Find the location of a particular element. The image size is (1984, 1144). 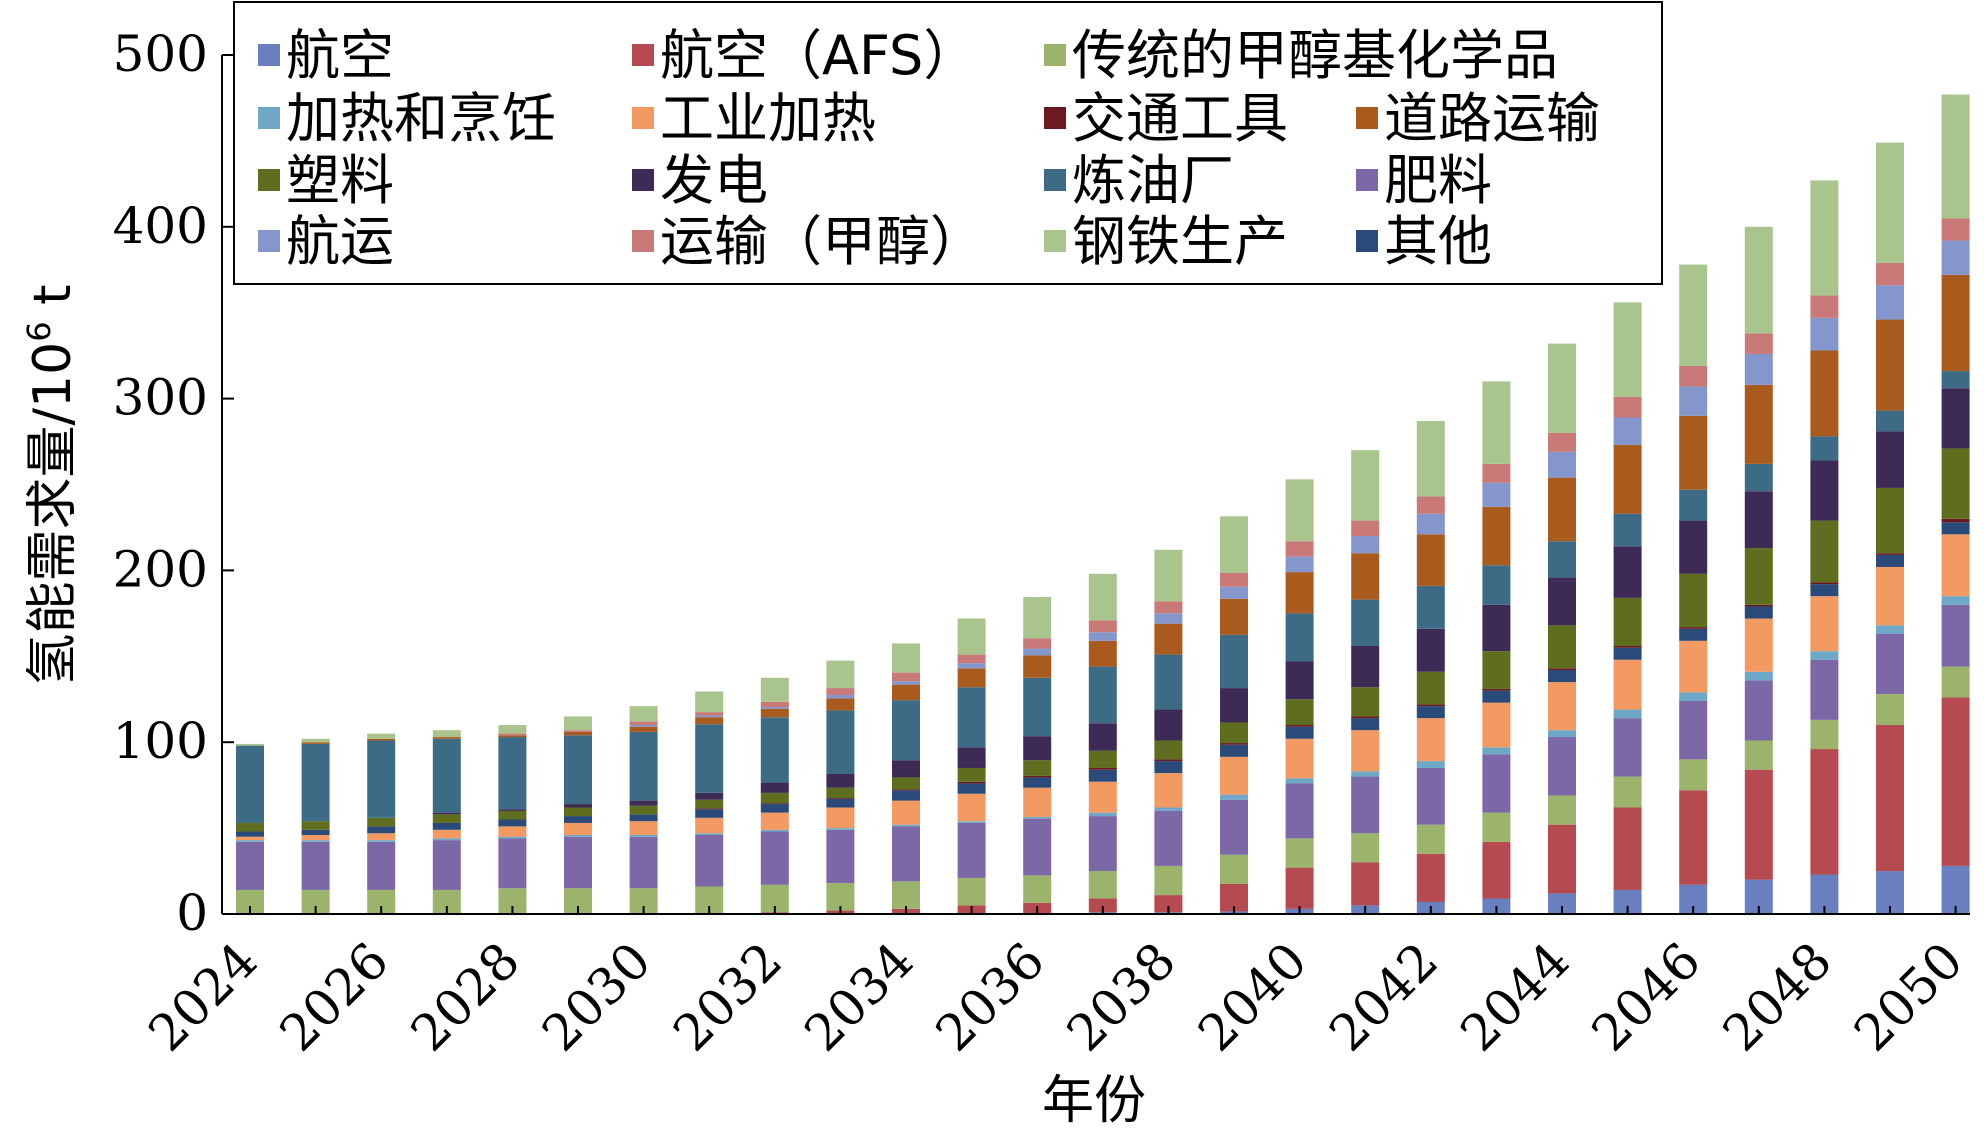

x-tick-label: 2024 is located at coordinates (202, 996).